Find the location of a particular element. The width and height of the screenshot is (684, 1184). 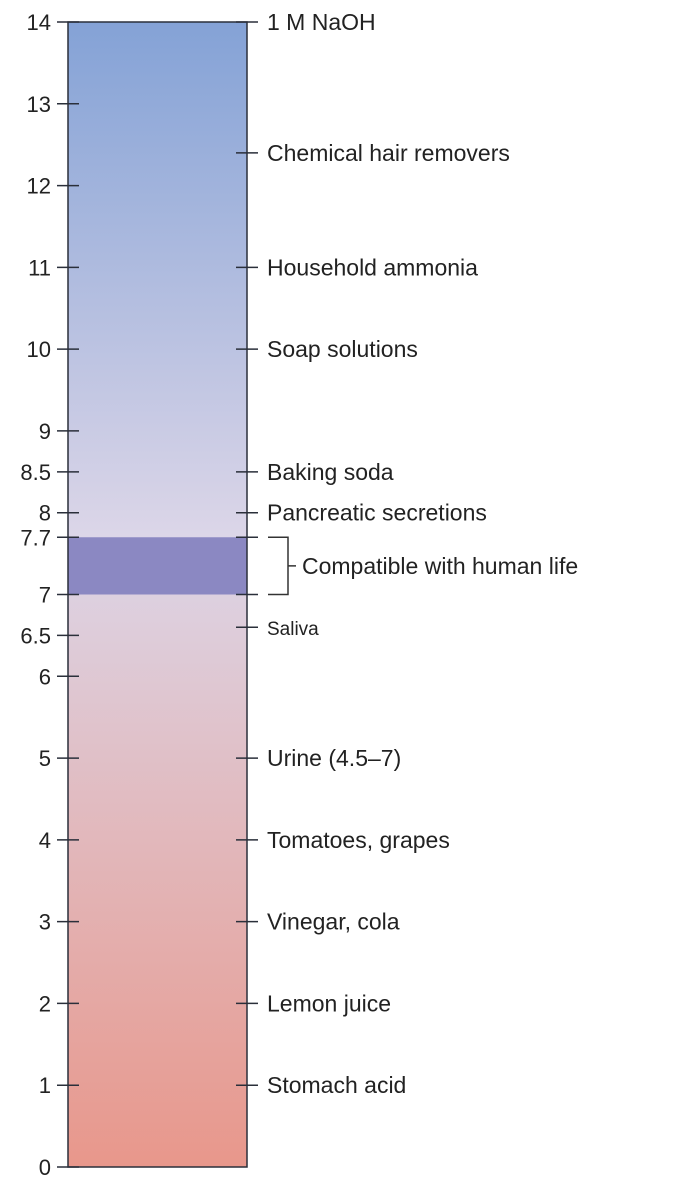

left-tick-label: 7 is located at coordinates (45, 595).